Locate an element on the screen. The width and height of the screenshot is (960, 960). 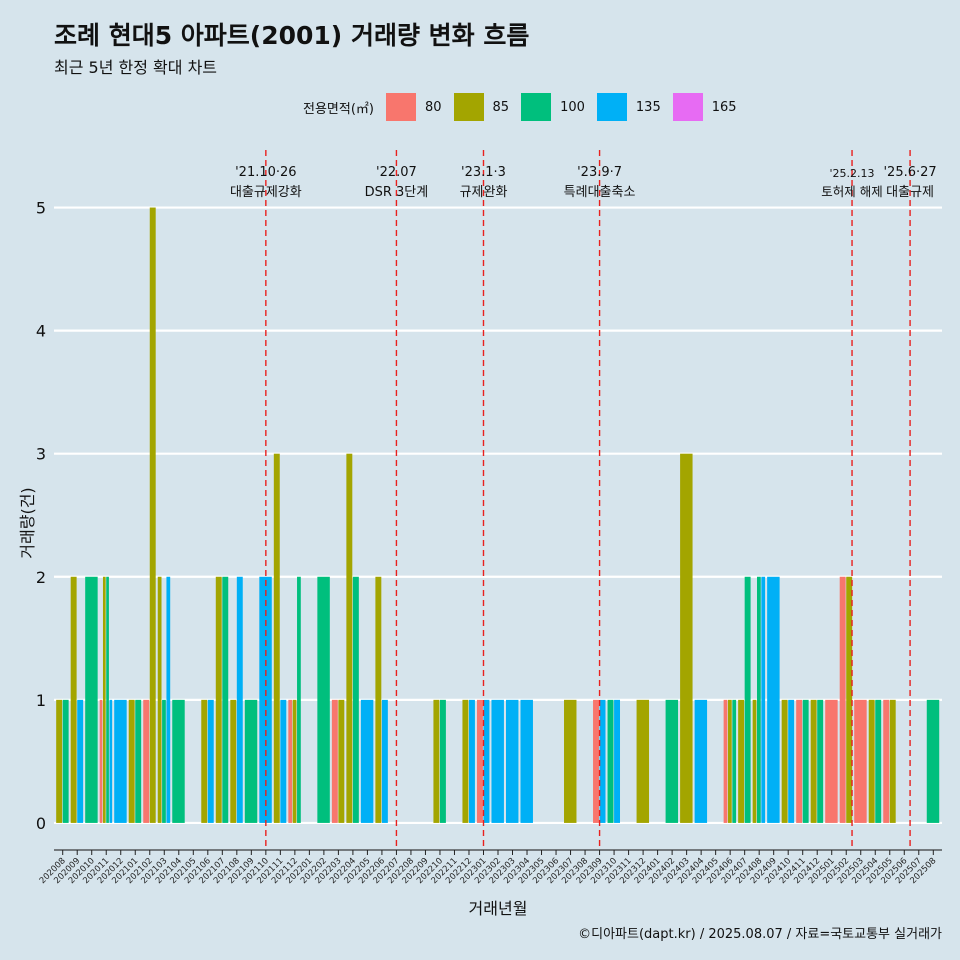
y-tick-label: 5 is located at coordinates (41, 208).